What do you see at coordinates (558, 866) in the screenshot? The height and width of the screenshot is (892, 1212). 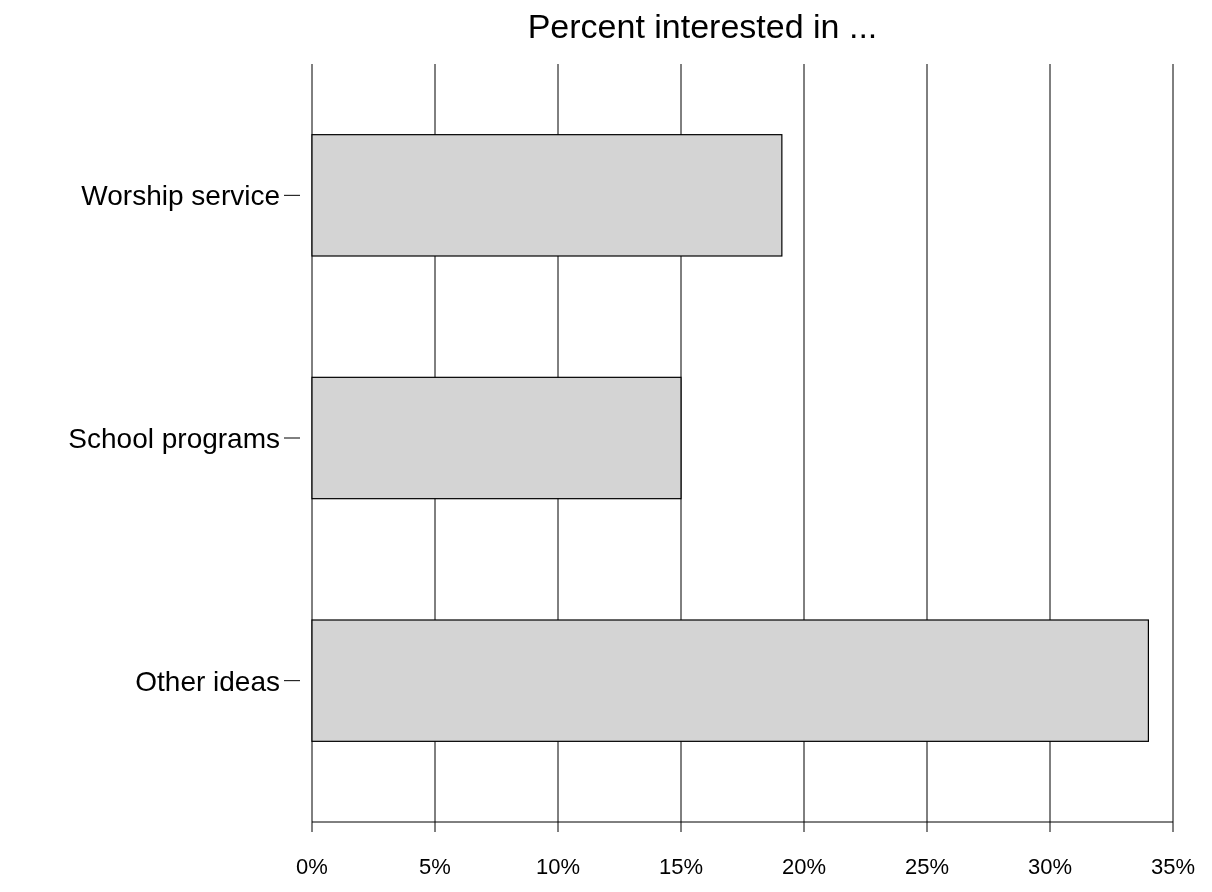 I see `x-tick-label: 10%` at bounding box center [558, 866].